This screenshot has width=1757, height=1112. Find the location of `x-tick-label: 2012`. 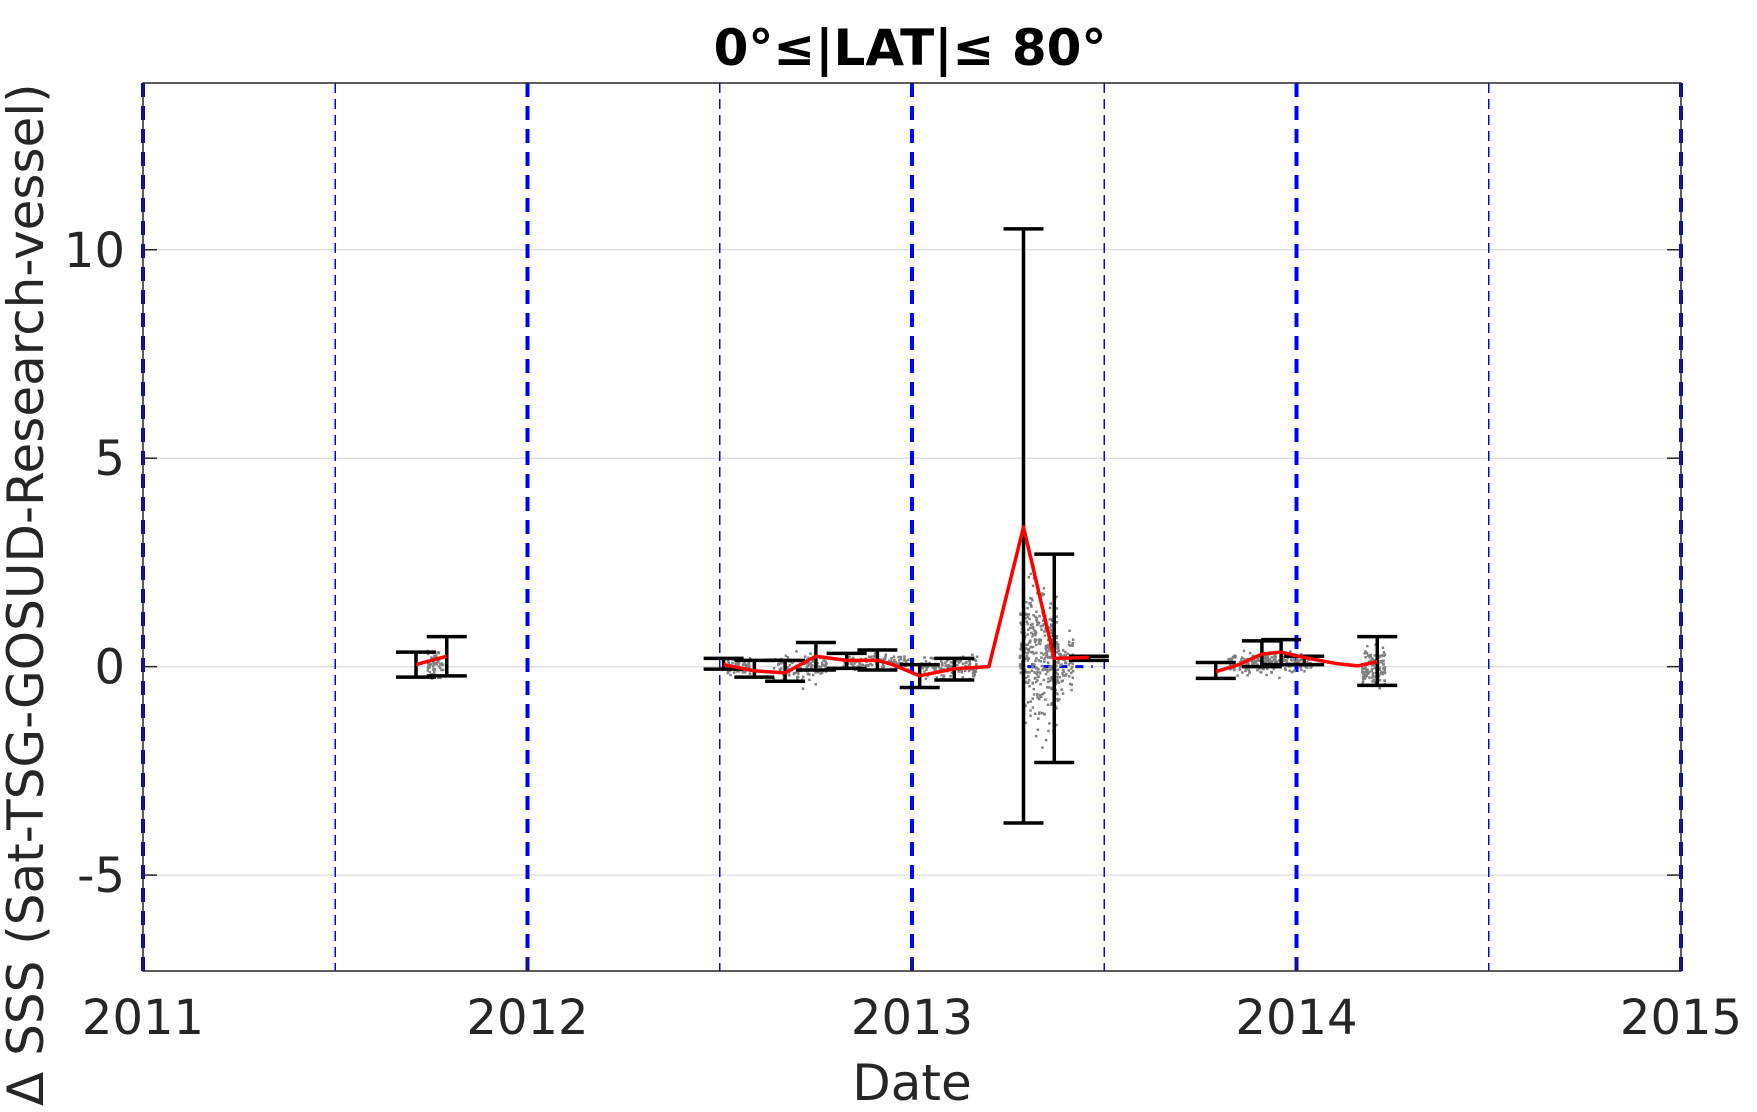

x-tick-label: 2012 is located at coordinates (527, 1018).